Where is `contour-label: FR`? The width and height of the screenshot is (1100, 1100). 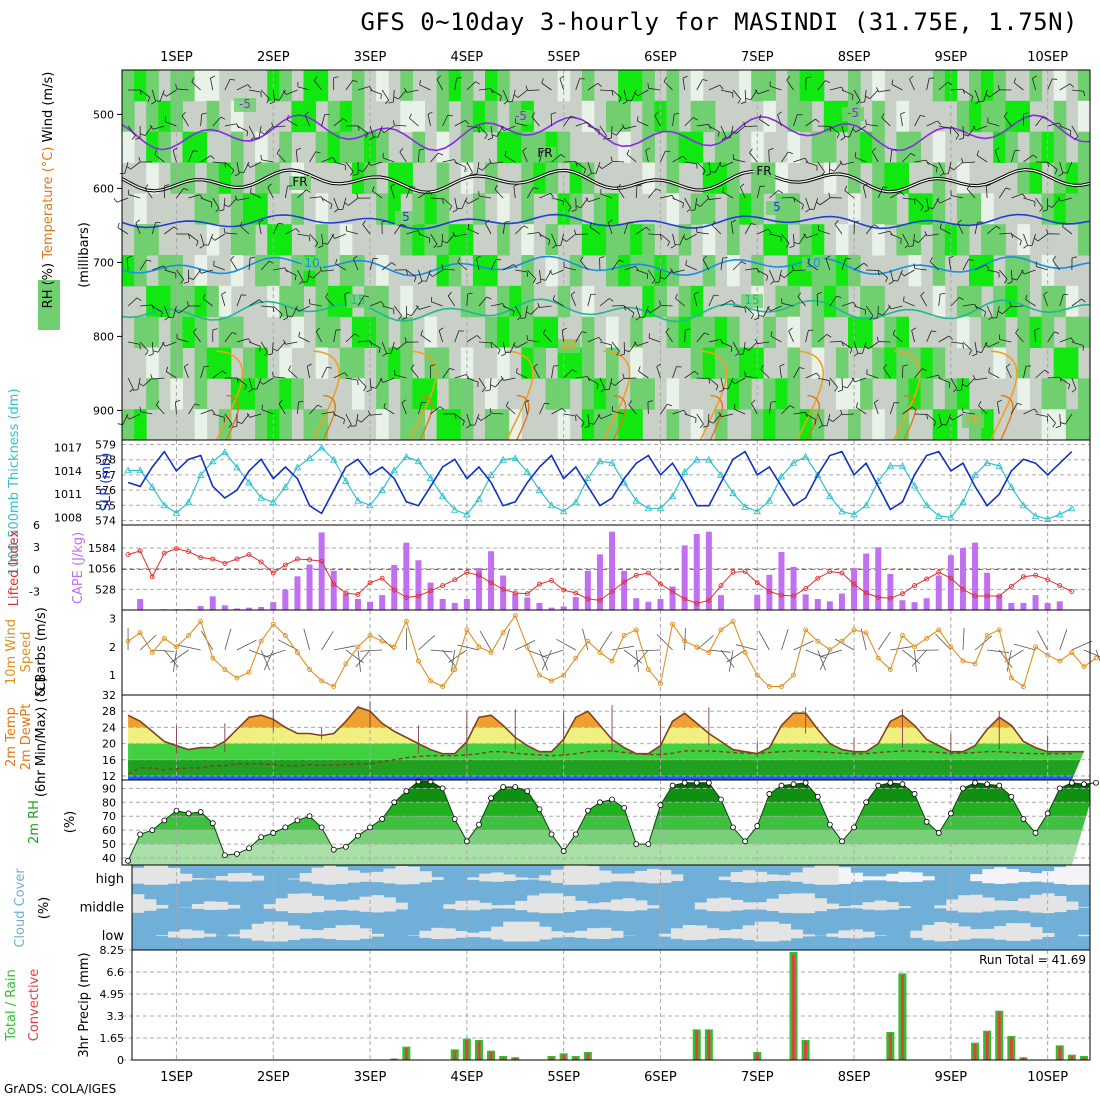 contour-label: FR is located at coordinates (299, 182).